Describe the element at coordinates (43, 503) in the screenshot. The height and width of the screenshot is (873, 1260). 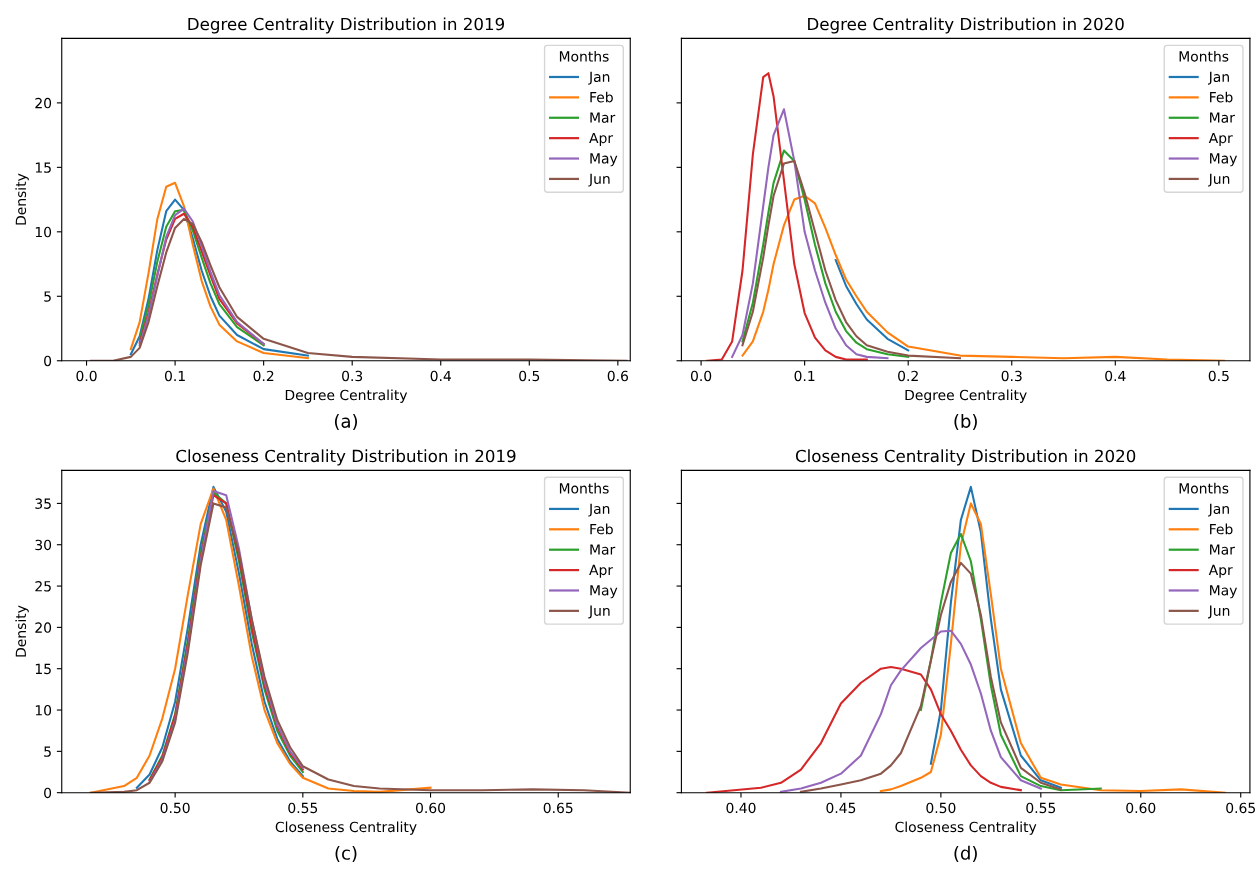
I see `y-tick-label: 35` at that location.